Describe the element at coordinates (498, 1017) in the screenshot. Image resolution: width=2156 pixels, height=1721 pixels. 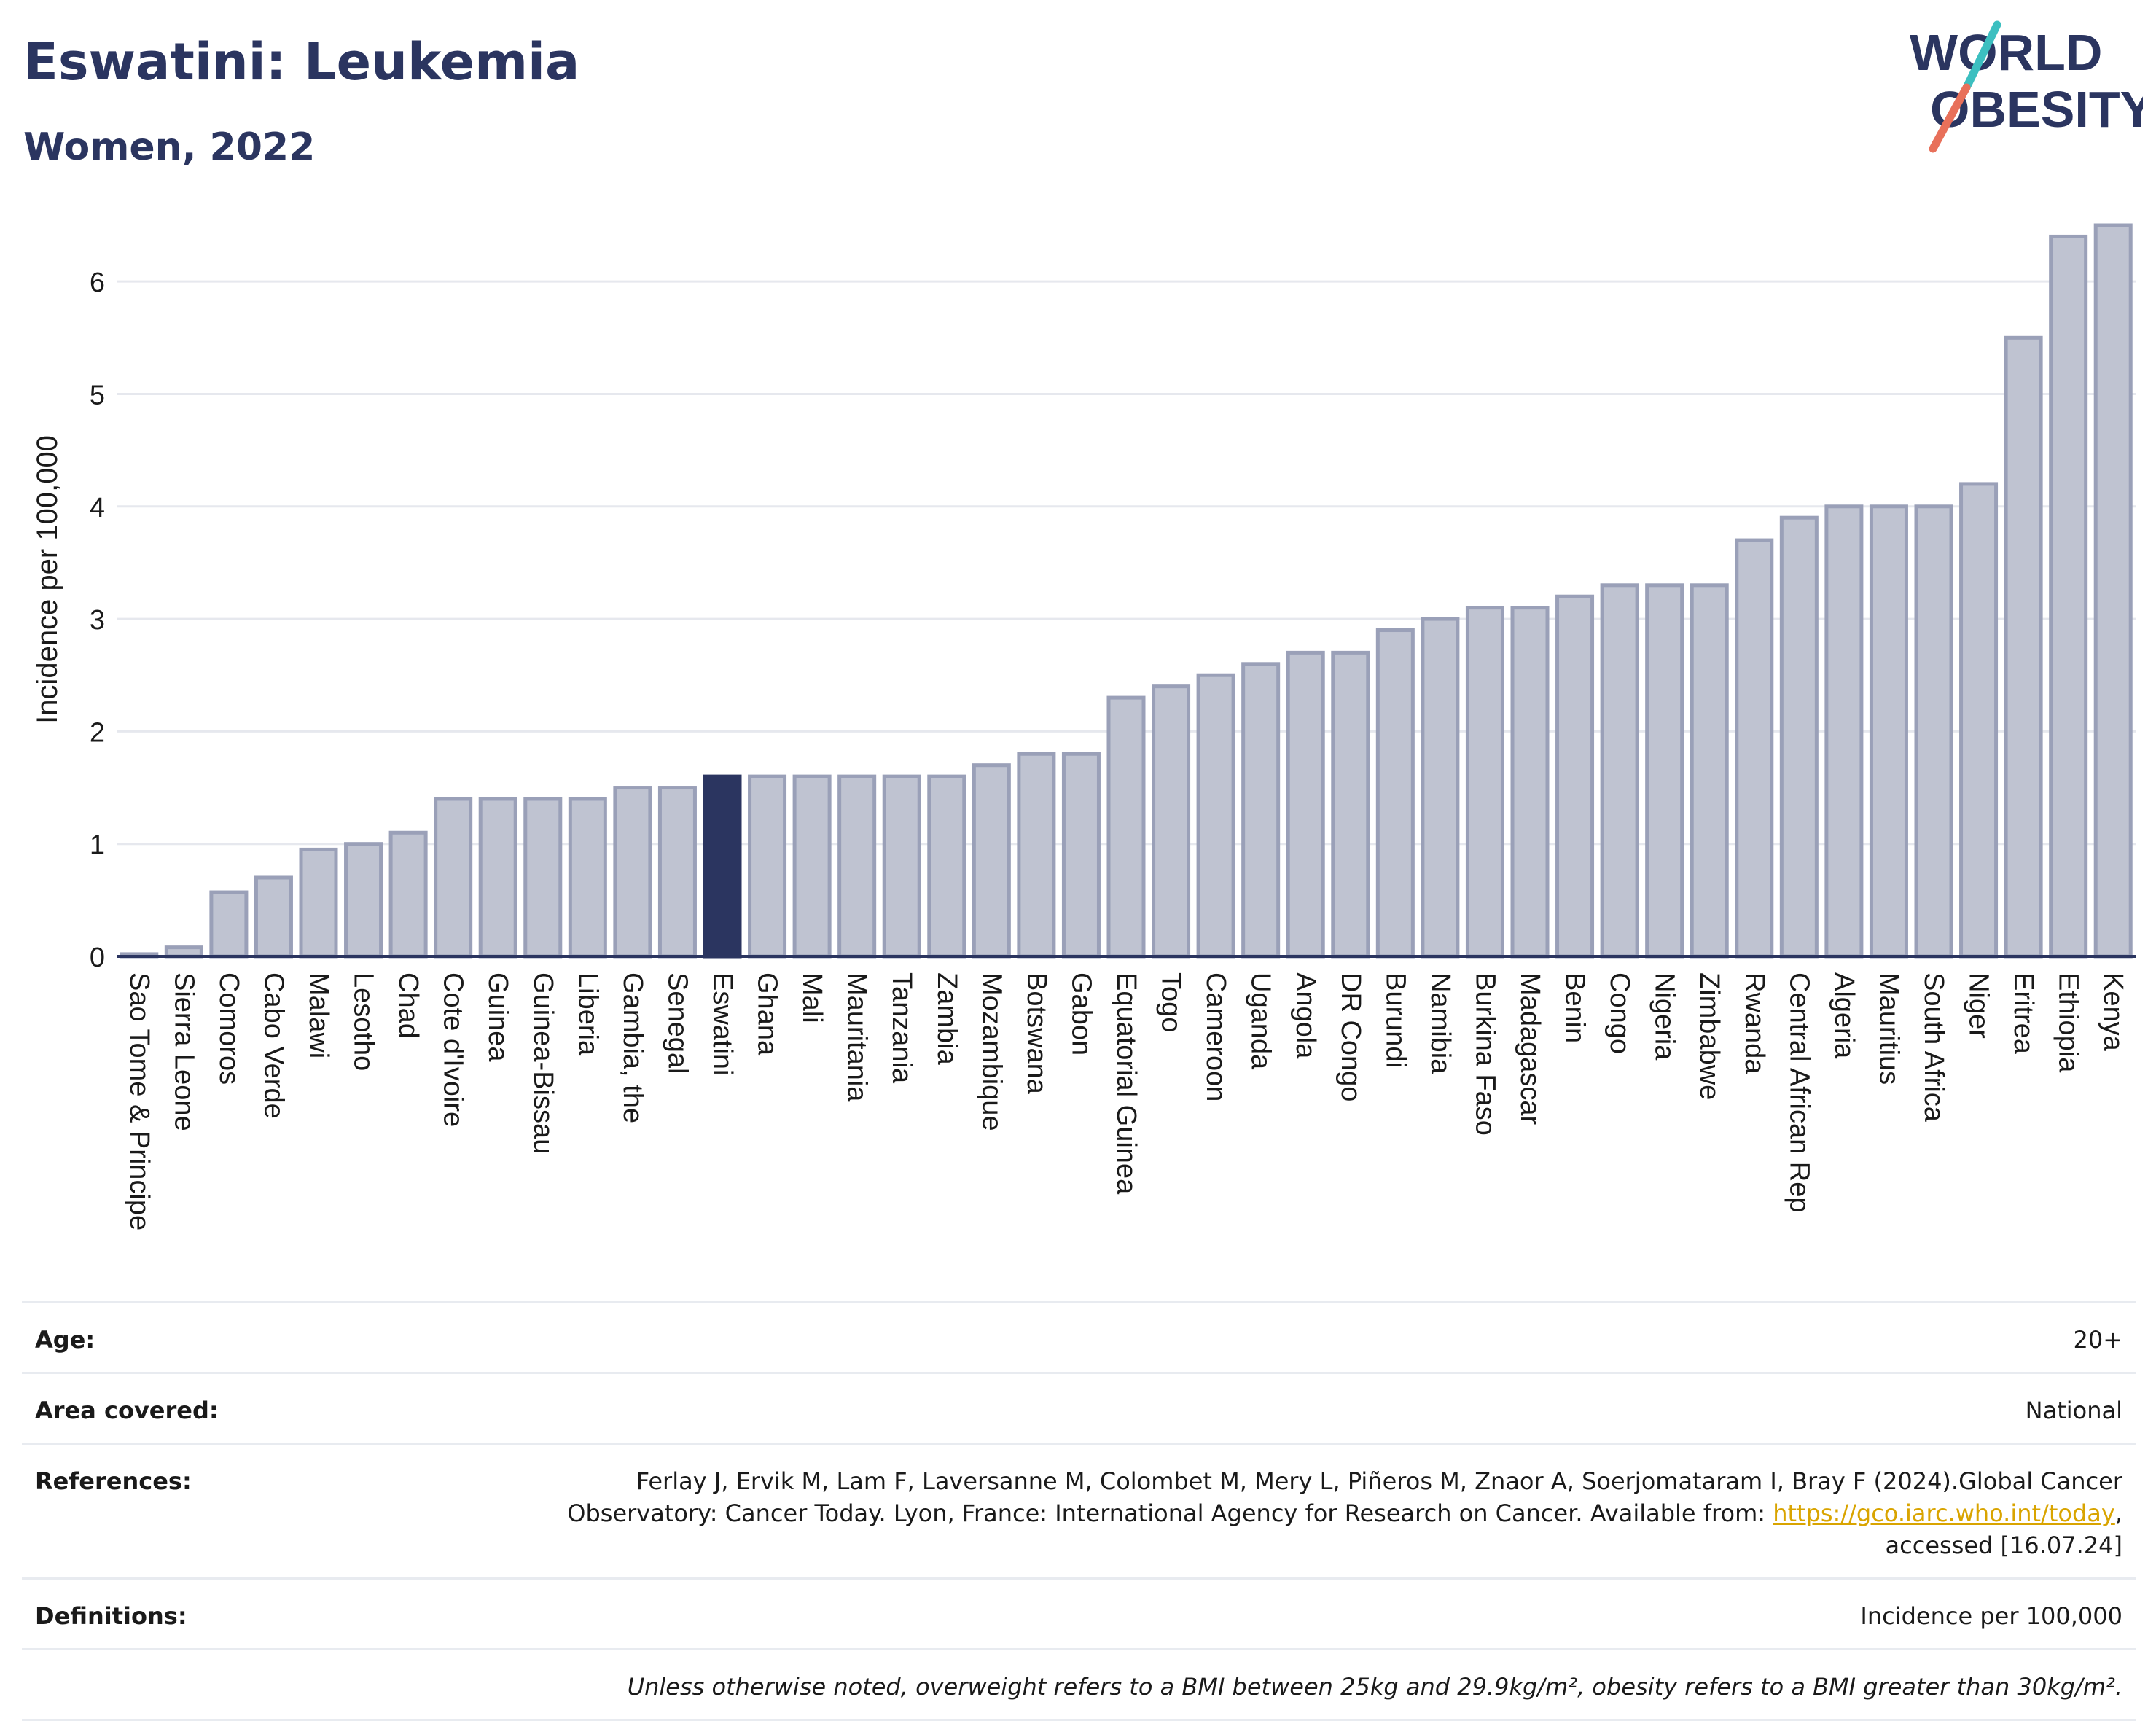
I see `x-tick-label: Guinea` at that location.